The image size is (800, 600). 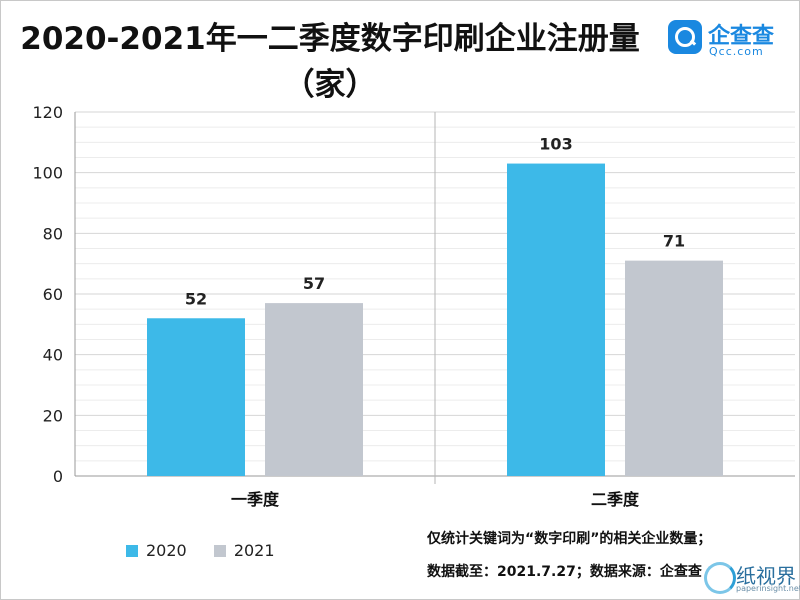 I want to click on qcc-logo: 企查查 Qcc.com, so click(x=732, y=41).